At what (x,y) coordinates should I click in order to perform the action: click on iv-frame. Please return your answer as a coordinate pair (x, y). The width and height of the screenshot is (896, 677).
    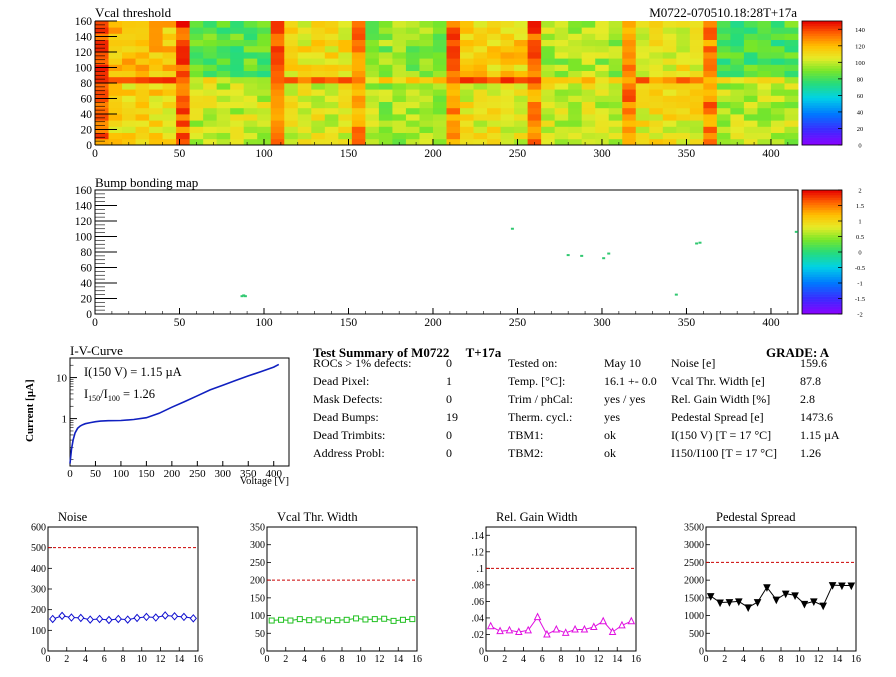
    Looking at the image, I should click on (179, 412).